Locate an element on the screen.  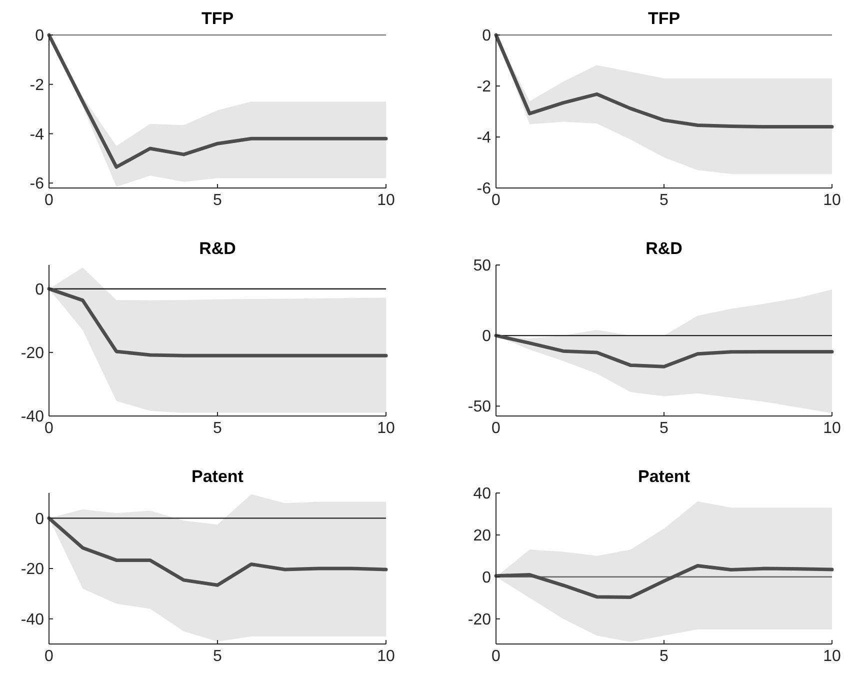
y-tick-label: 50 is located at coordinates (482, 266).